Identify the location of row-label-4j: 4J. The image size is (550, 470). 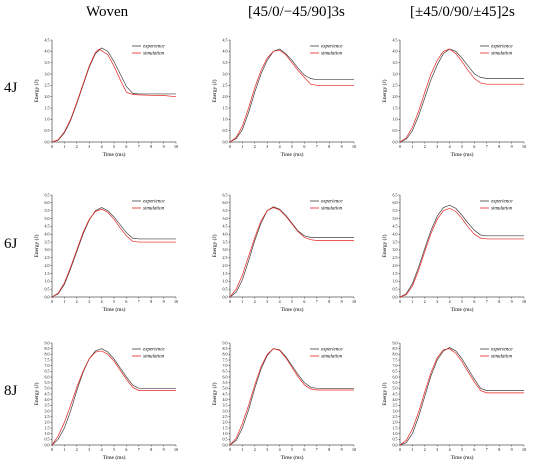
(11, 88).